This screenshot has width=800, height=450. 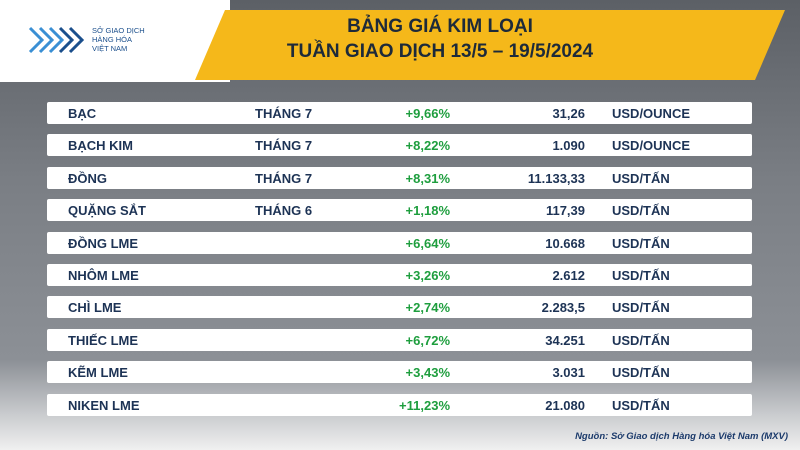 I want to click on cell-price: 31,26, so click(x=568, y=113).